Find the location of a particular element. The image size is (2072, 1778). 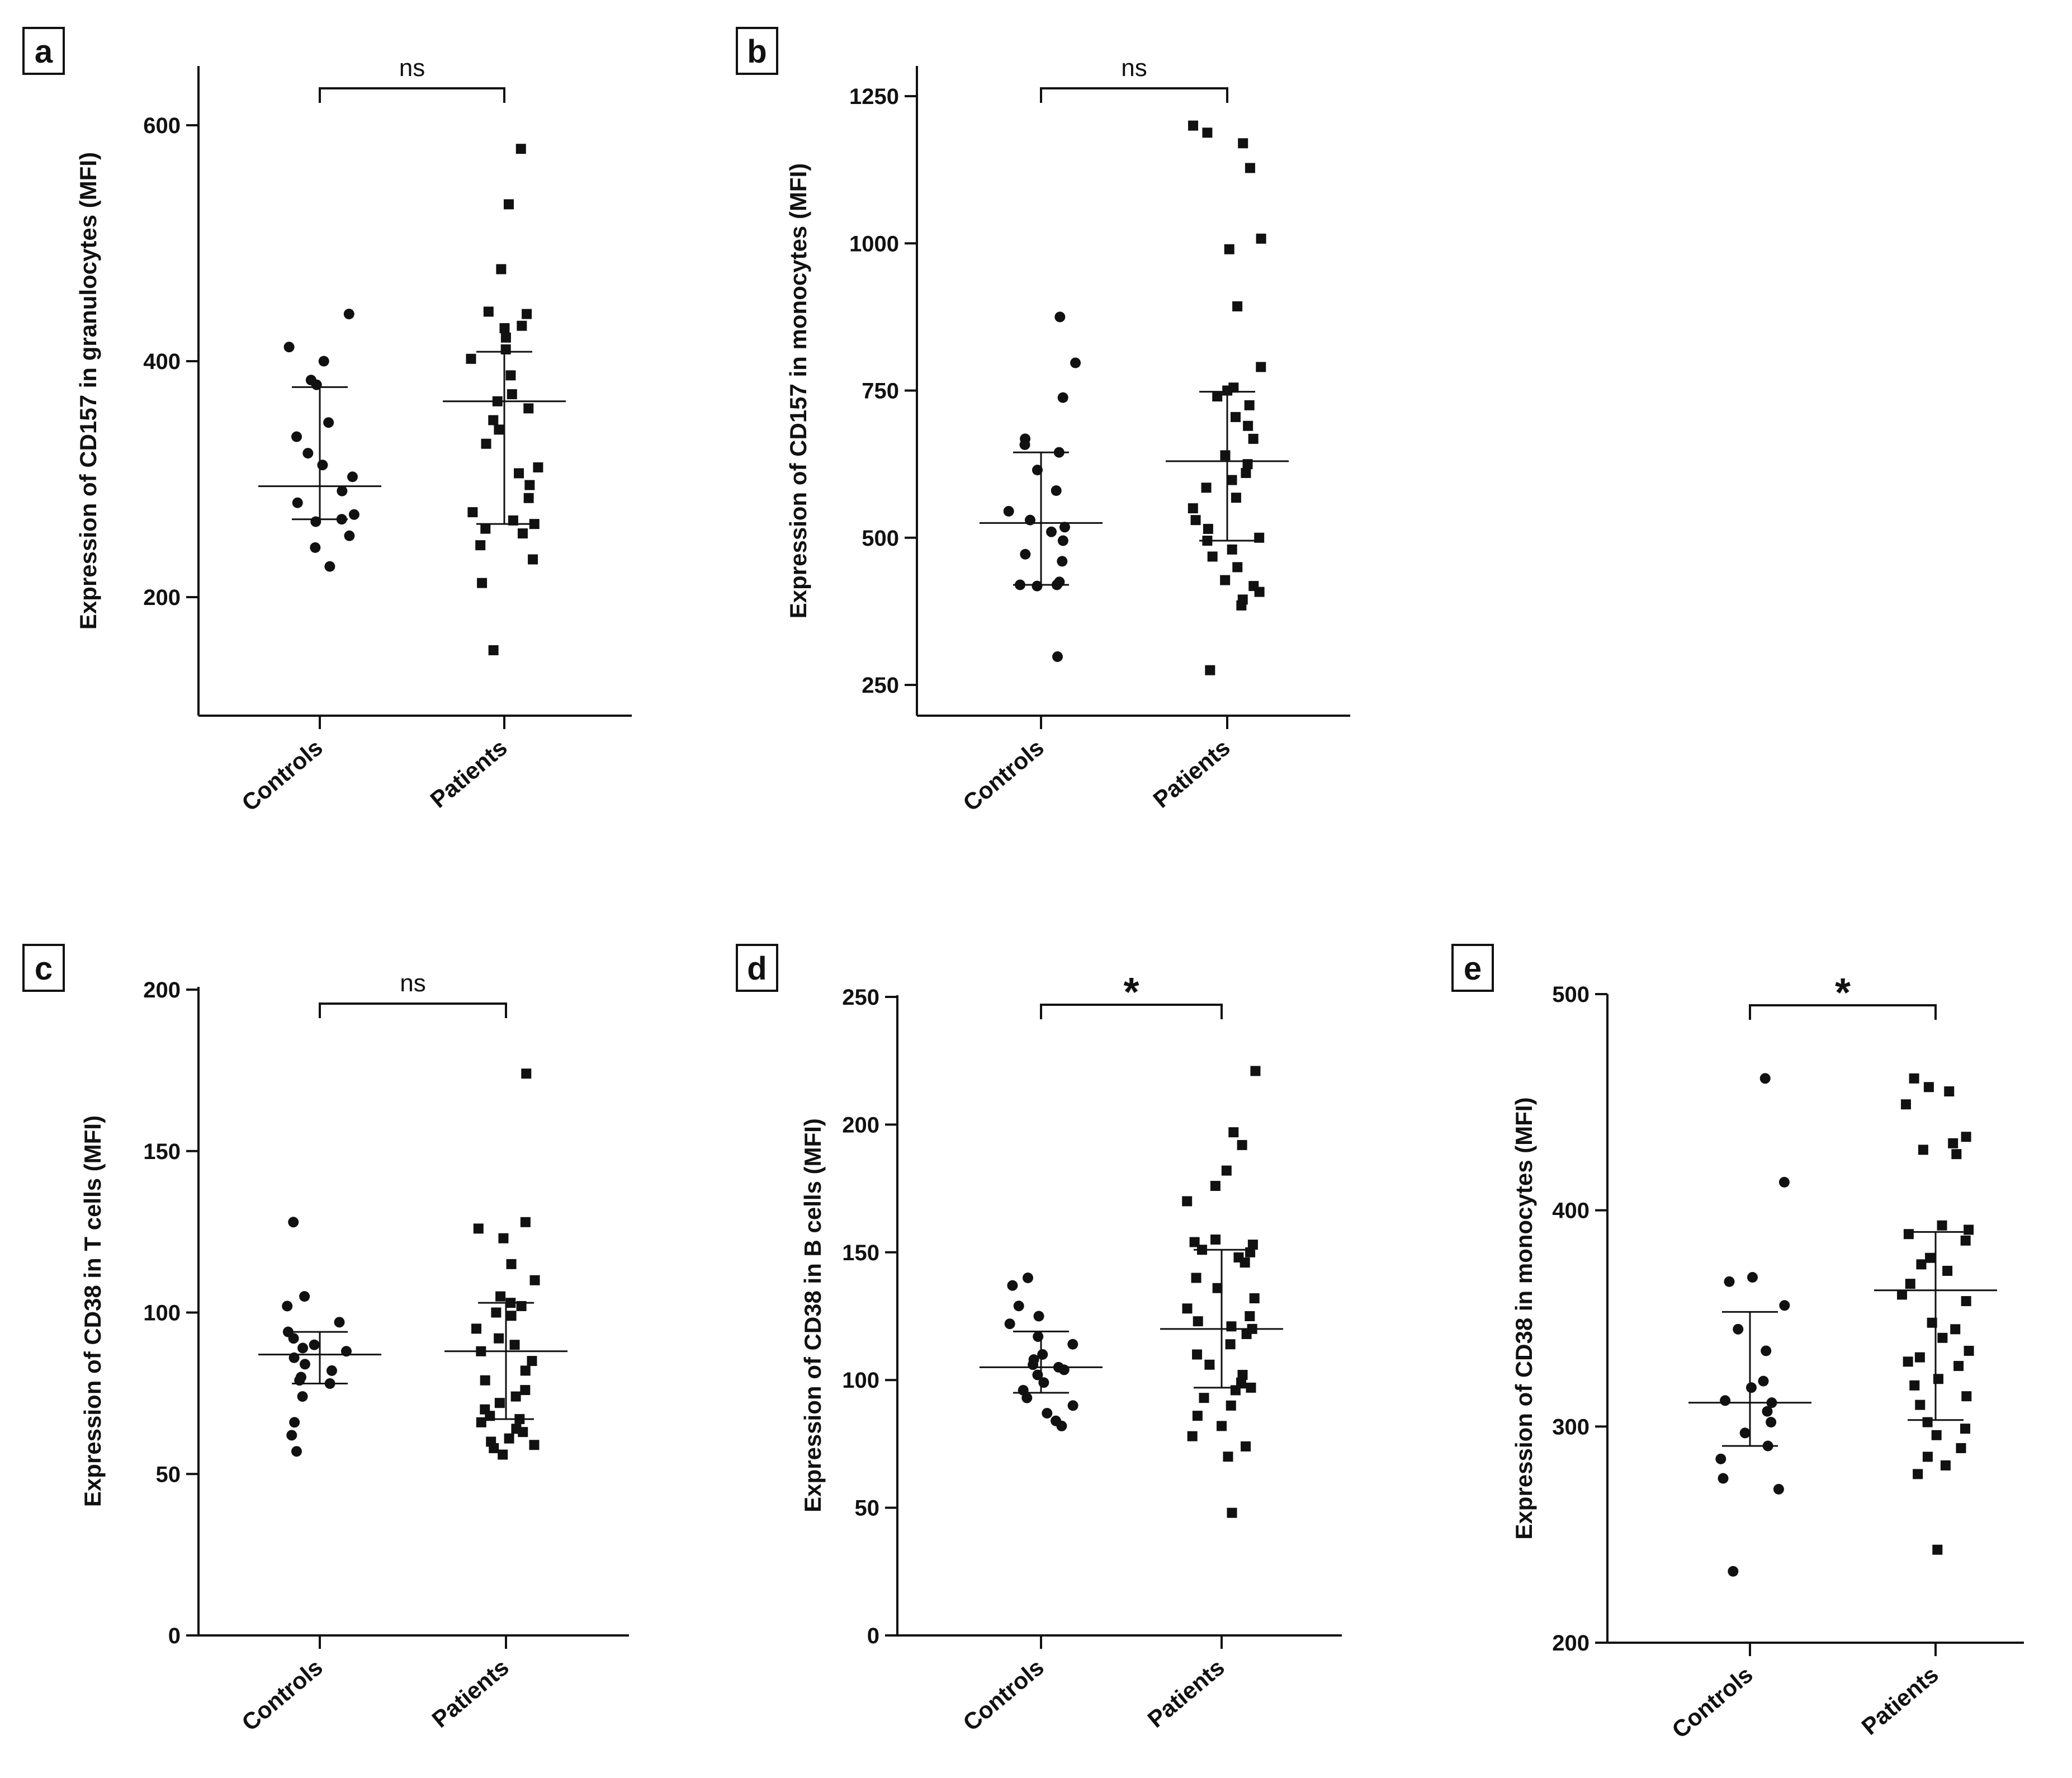

x-category-label: Patients is located at coordinates (1191, 773).